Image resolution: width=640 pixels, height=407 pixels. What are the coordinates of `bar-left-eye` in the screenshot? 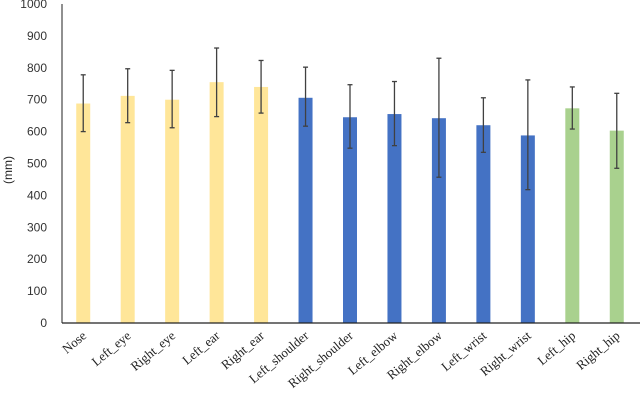 It's located at (127, 209).